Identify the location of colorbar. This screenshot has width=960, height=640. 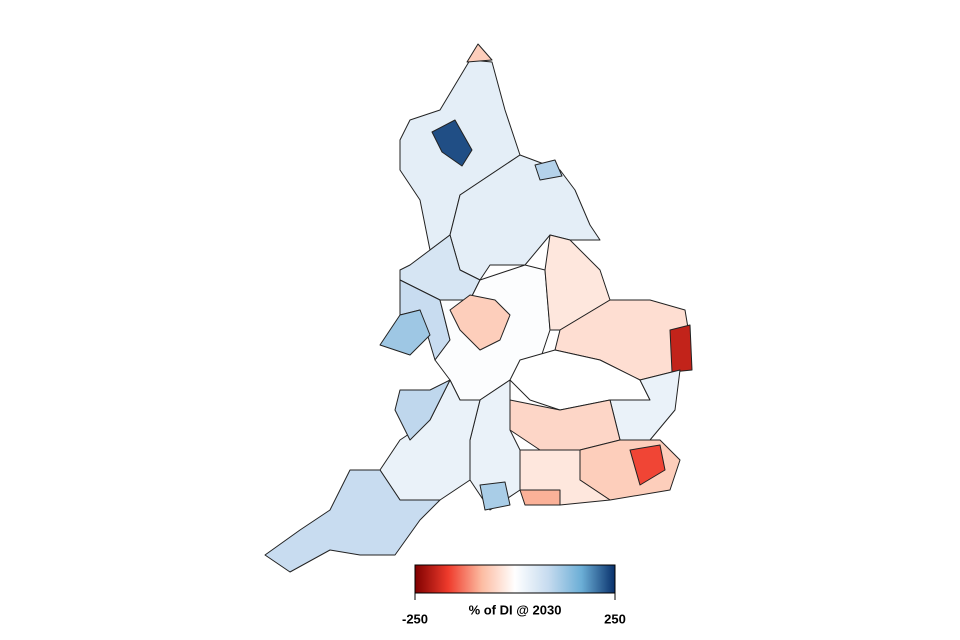
(515, 579).